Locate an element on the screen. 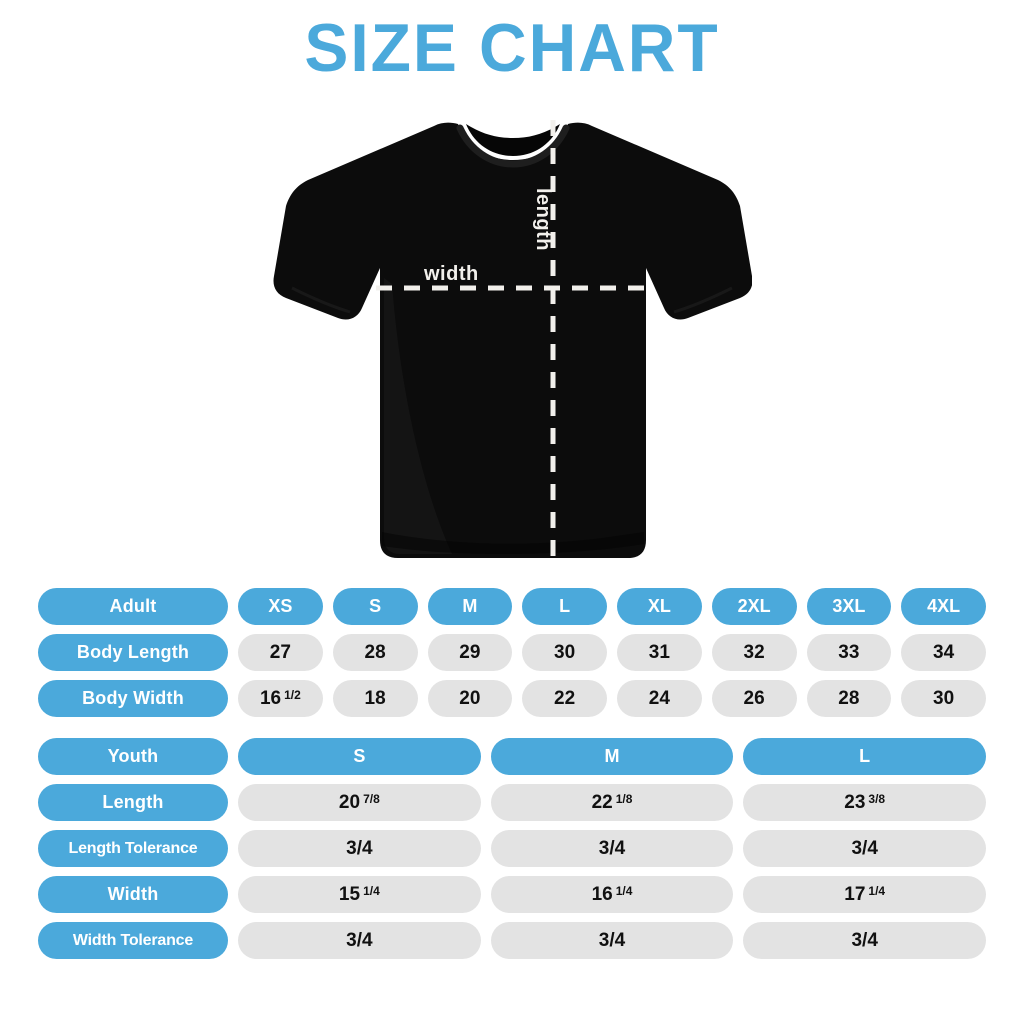 The image size is (1024, 1024). value-whole: 17 is located at coordinates (855, 894).